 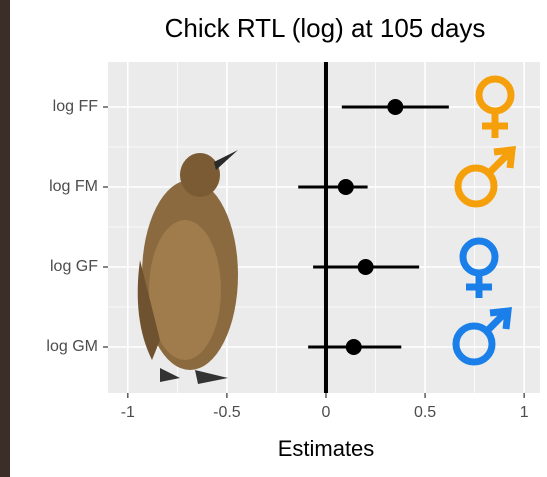 What do you see at coordinates (5, 238) in the screenshot?
I see `photo-edge` at bounding box center [5, 238].